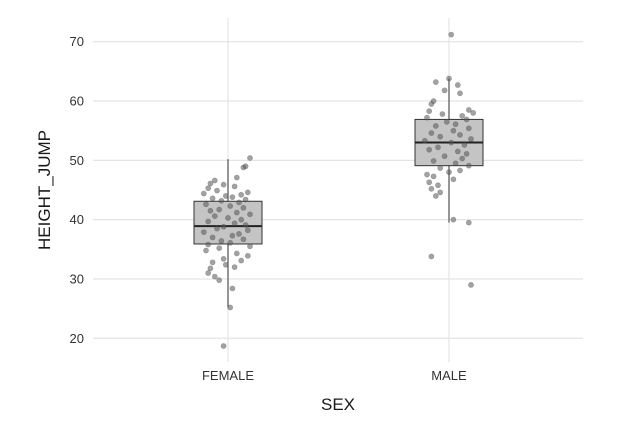 This screenshot has height=429, width=644. I want to click on y-tick-label: 70, so click(77, 41).